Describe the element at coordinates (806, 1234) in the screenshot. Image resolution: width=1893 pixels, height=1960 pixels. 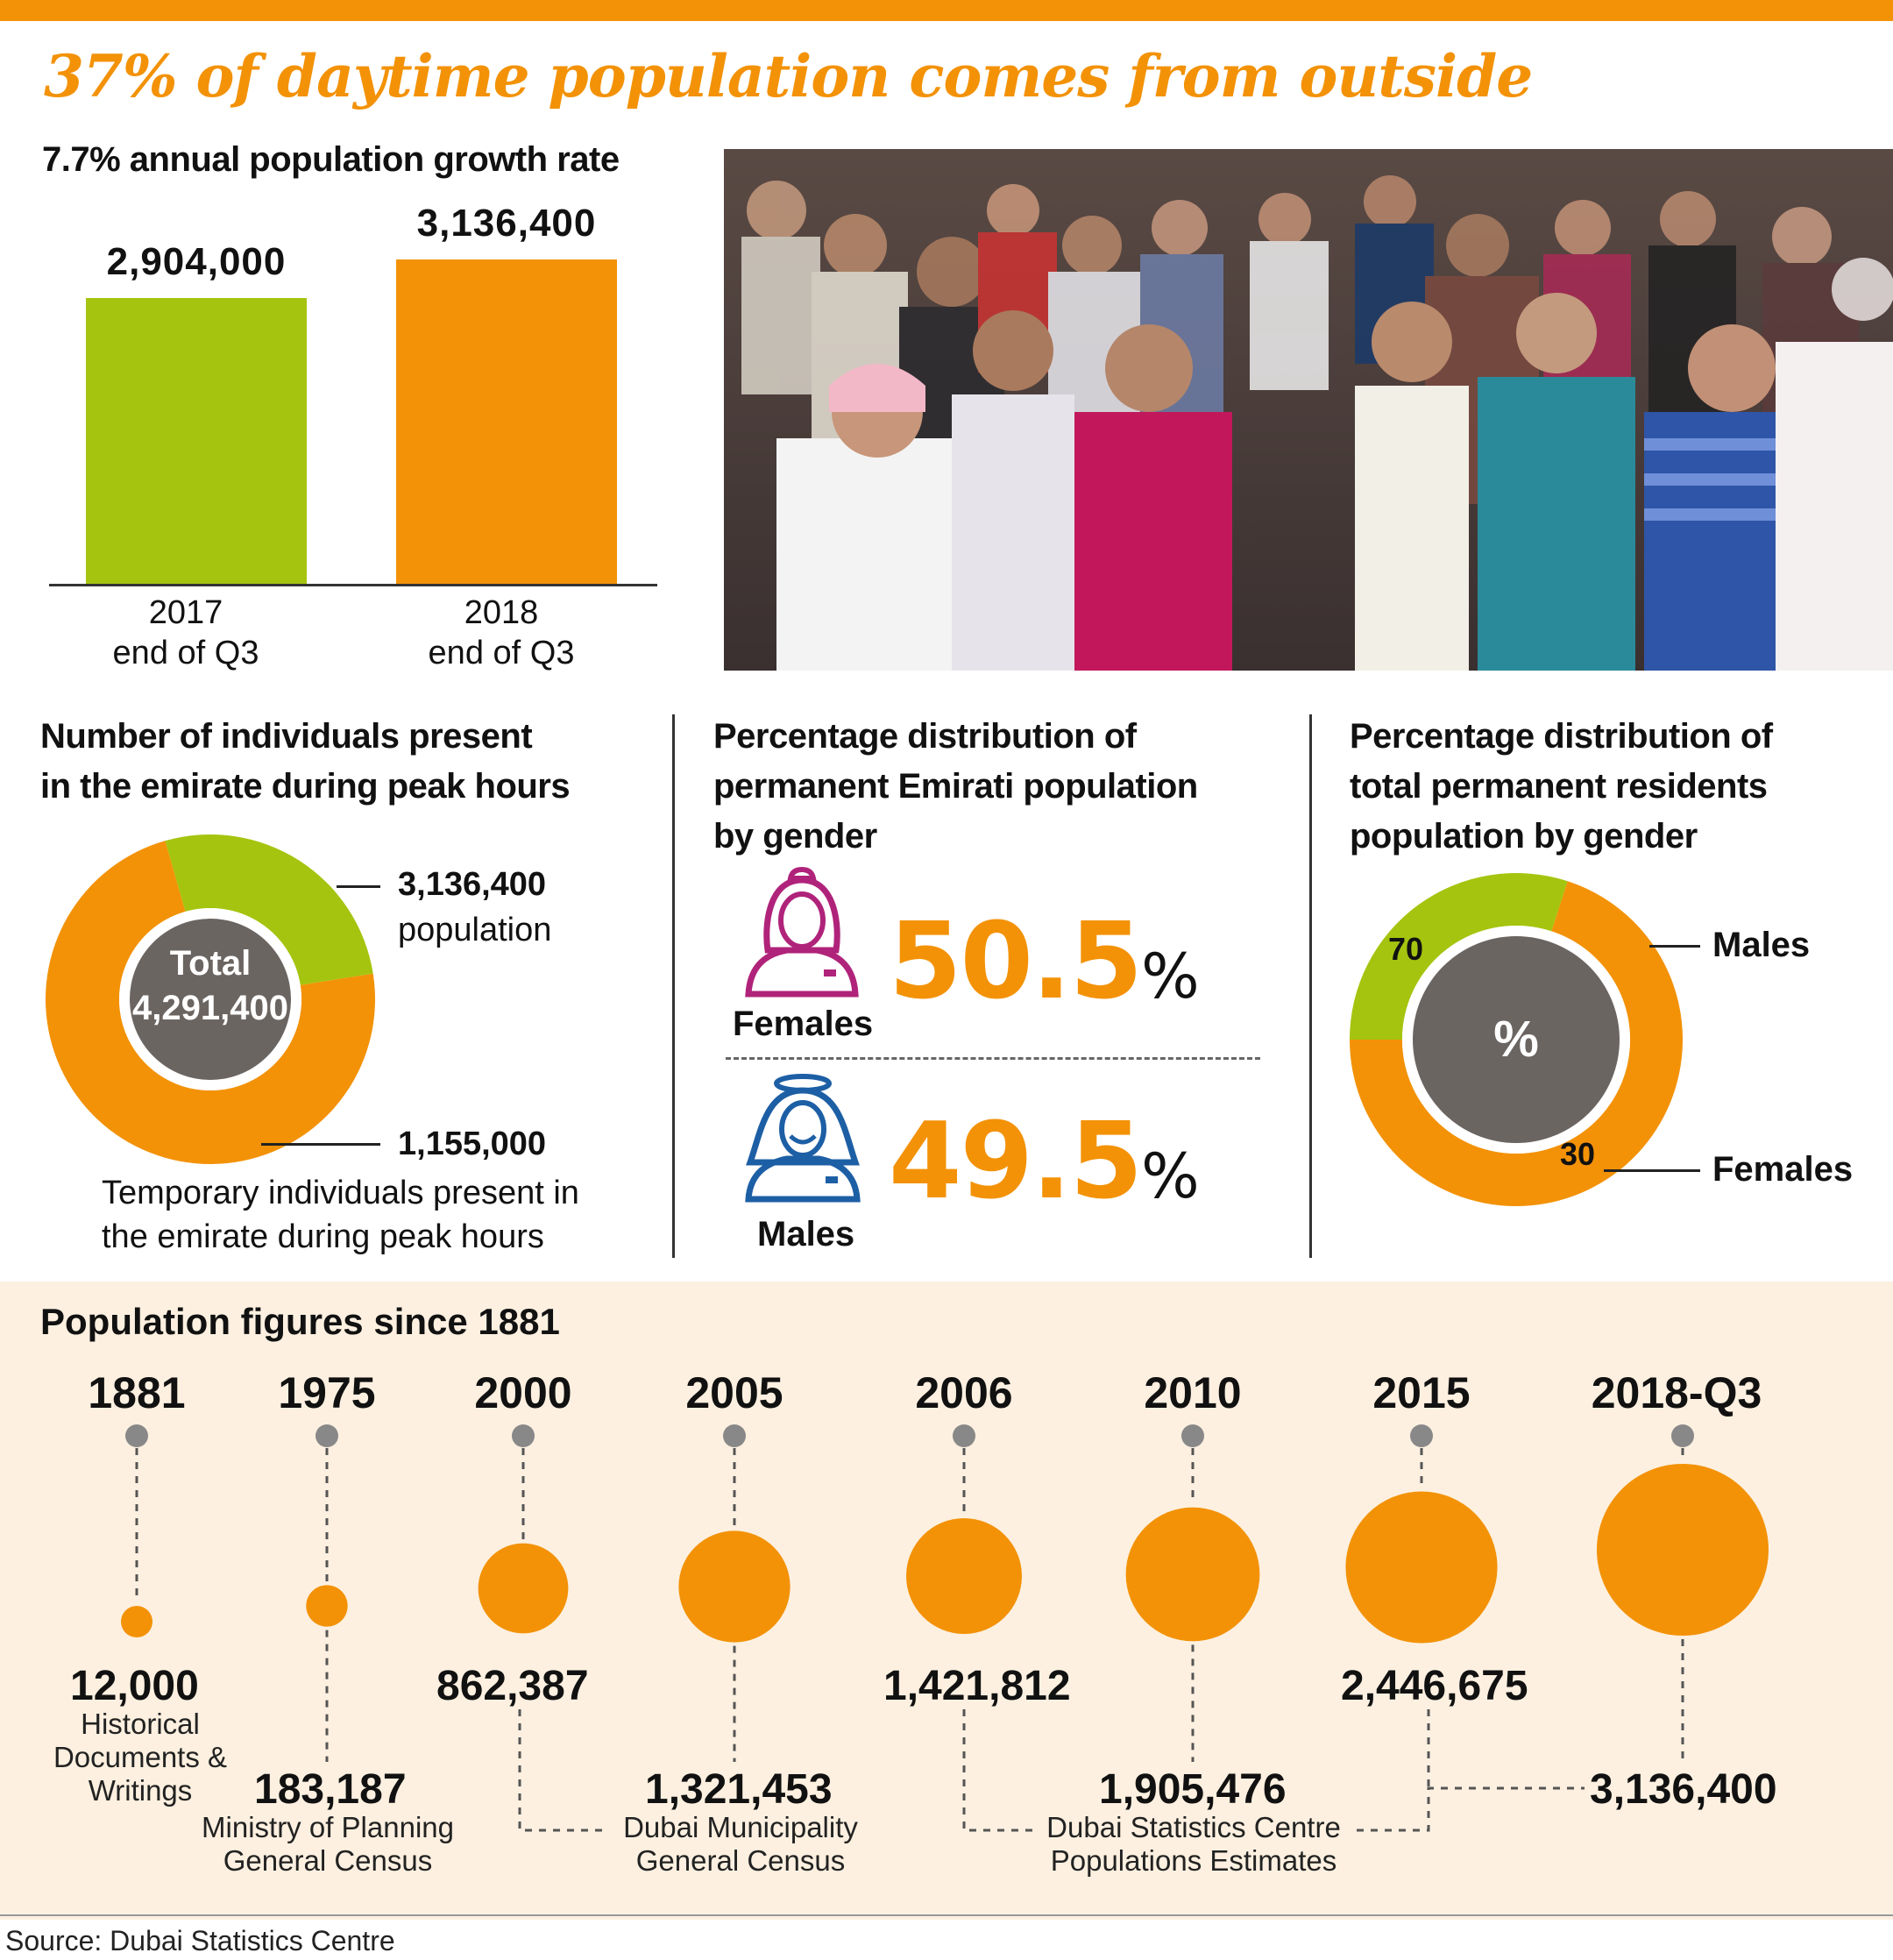
I see `male-label: Males` at that location.